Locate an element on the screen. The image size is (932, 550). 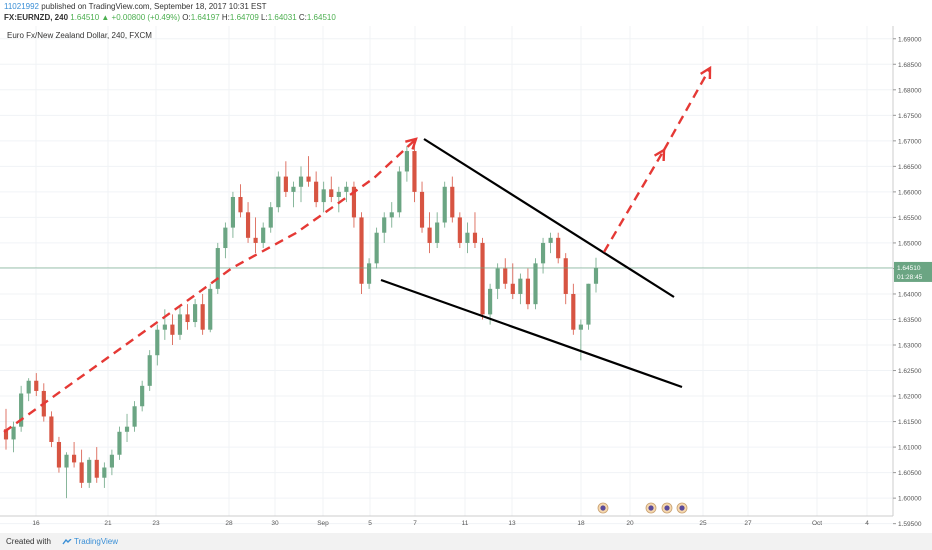
x-tick-label: 20 is located at coordinates (630, 523).